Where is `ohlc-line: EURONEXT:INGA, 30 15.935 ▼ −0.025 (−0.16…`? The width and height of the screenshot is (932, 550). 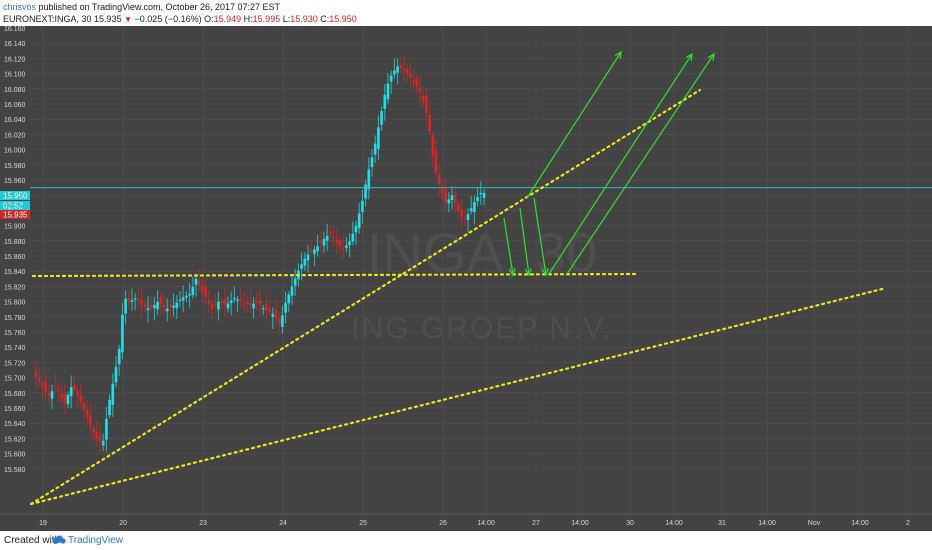 ohlc-line: EURONEXT:INGA, 30 15.935 ▼ −0.025 (−0.16… is located at coordinates (180, 19).